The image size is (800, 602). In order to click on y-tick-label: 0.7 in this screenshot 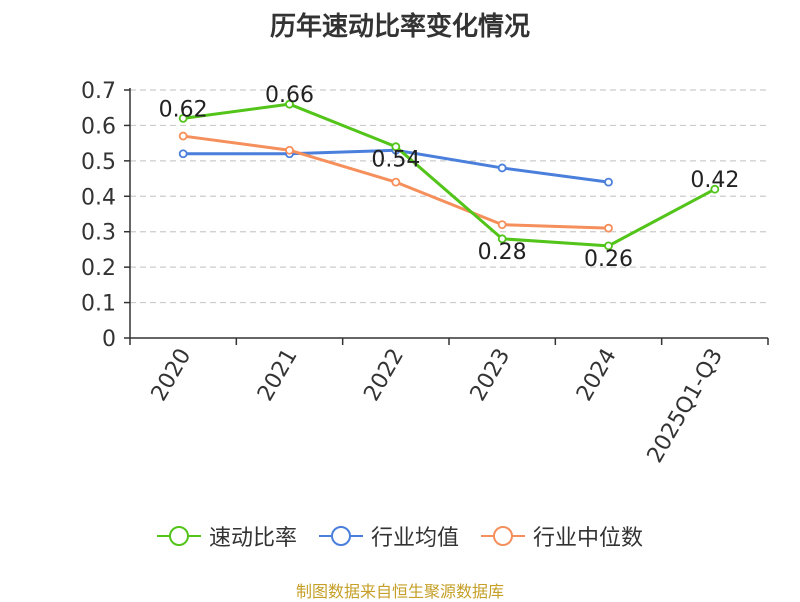, I will do `click(98, 91)`.